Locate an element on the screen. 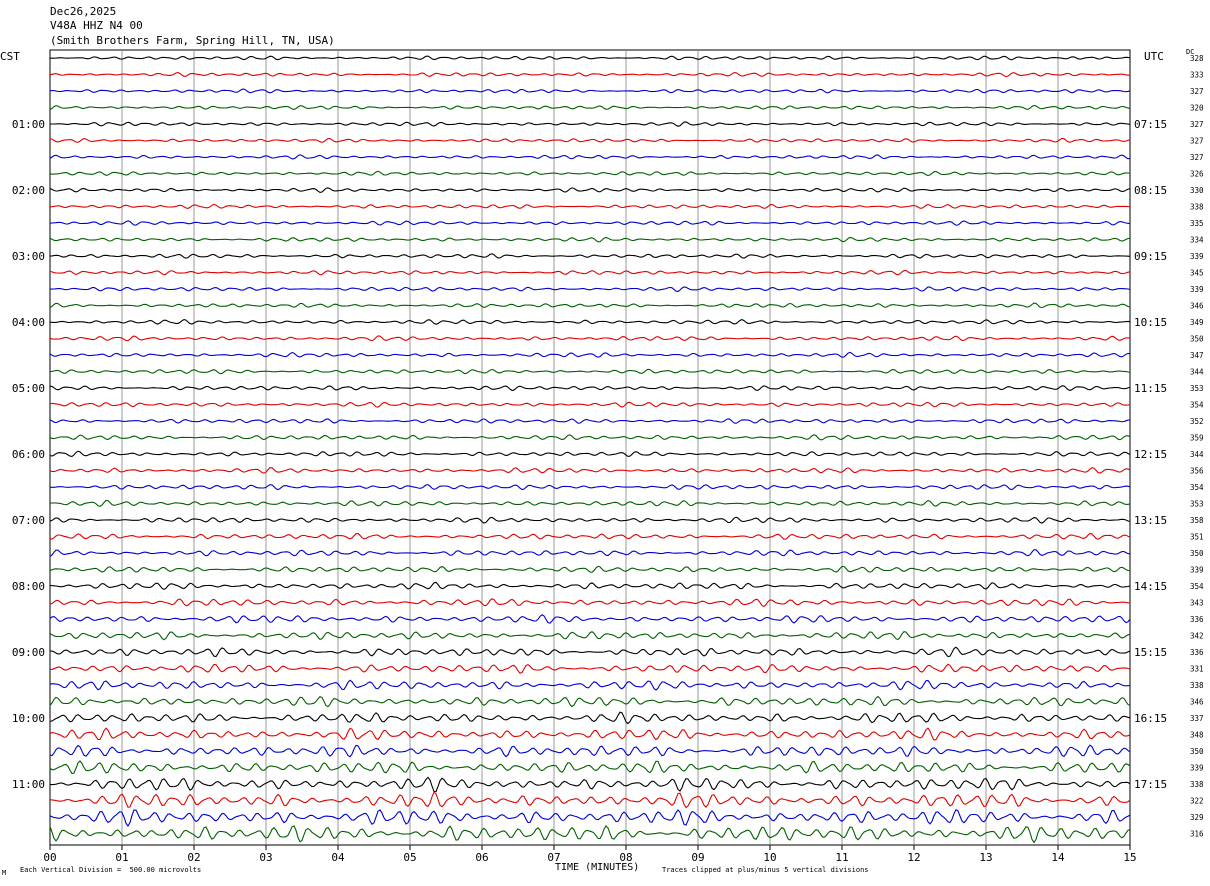  x-tick-label: 12 is located at coordinates (913, 857).